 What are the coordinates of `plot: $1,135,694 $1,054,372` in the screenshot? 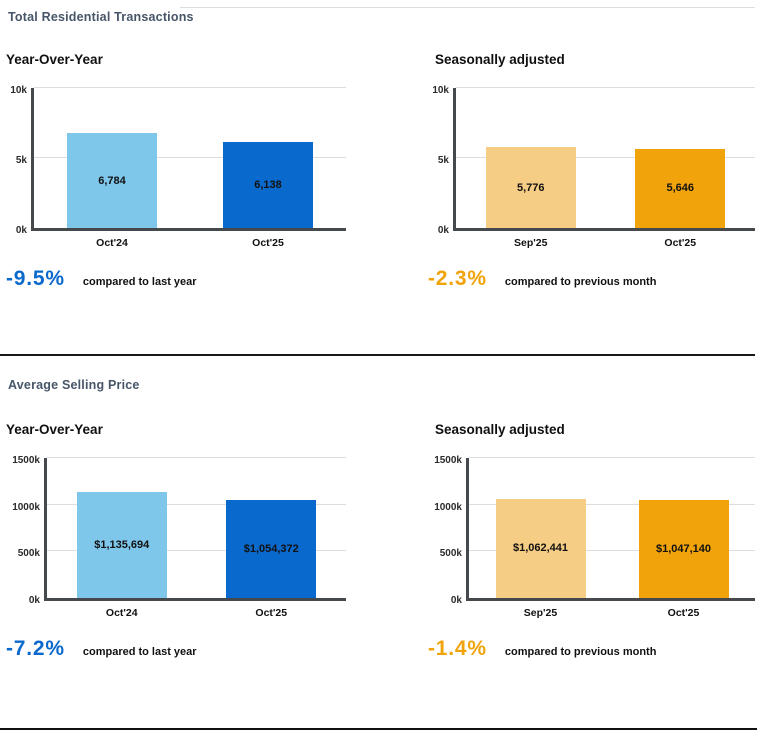 It's located at (195, 529).